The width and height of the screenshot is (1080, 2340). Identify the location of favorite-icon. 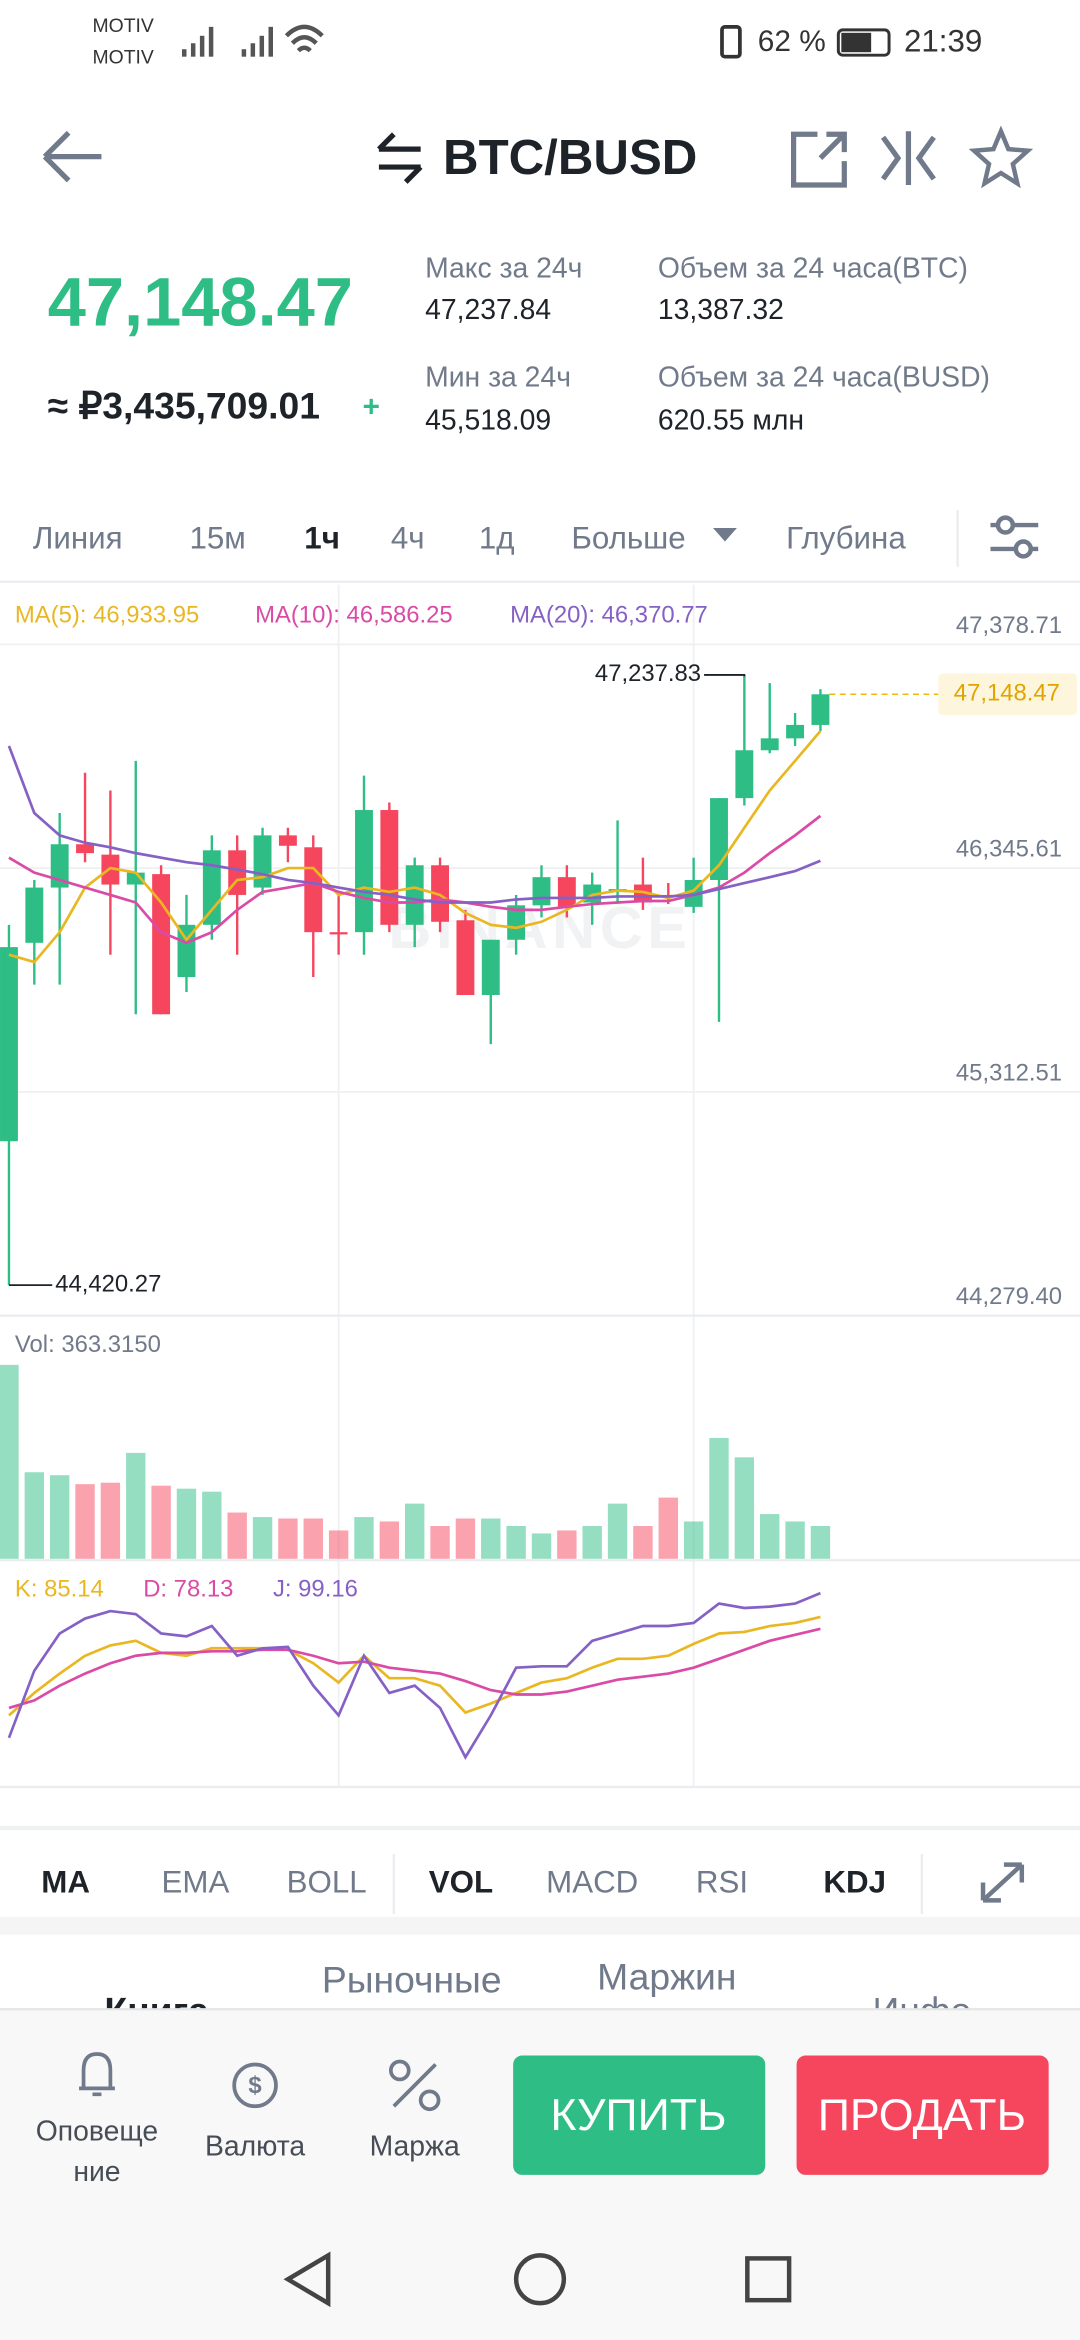
(1001, 157).